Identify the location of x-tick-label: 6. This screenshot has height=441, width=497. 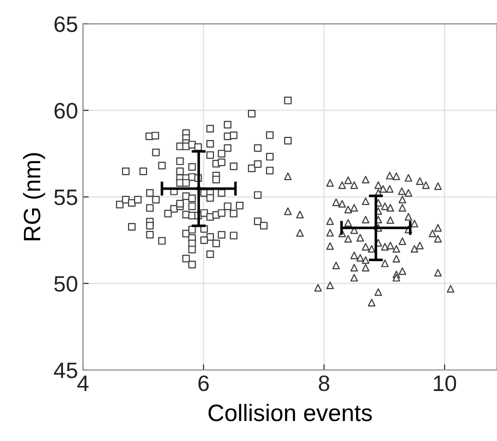
(203, 383).